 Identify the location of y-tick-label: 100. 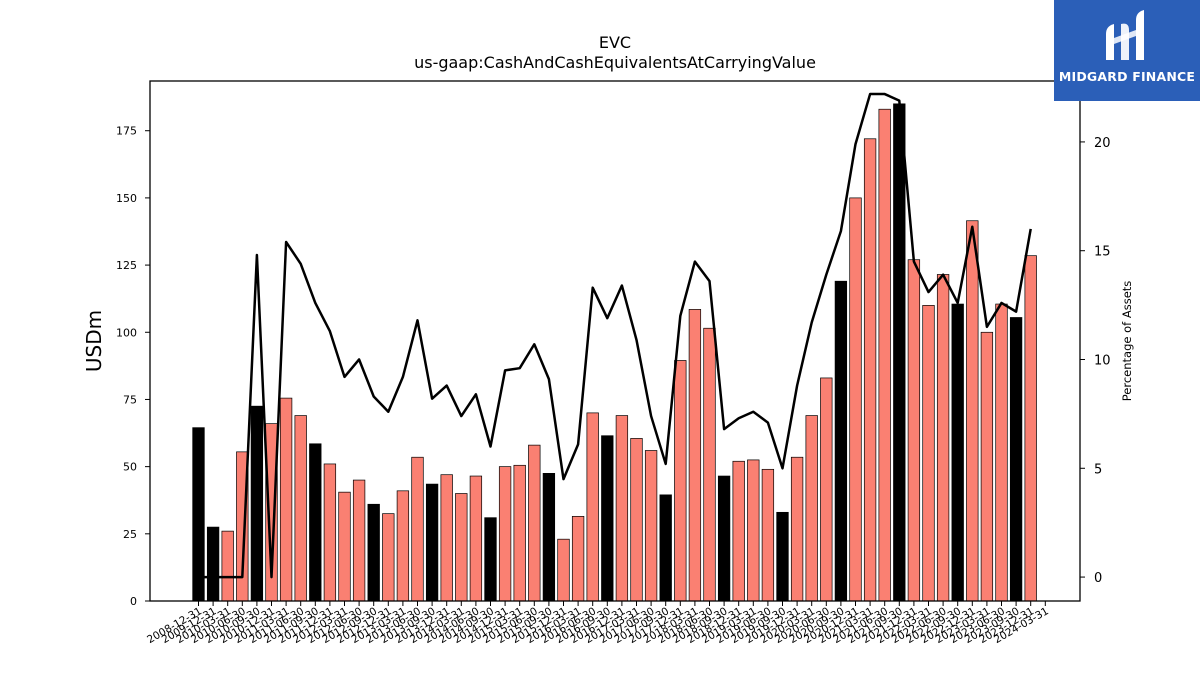
(126, 332).